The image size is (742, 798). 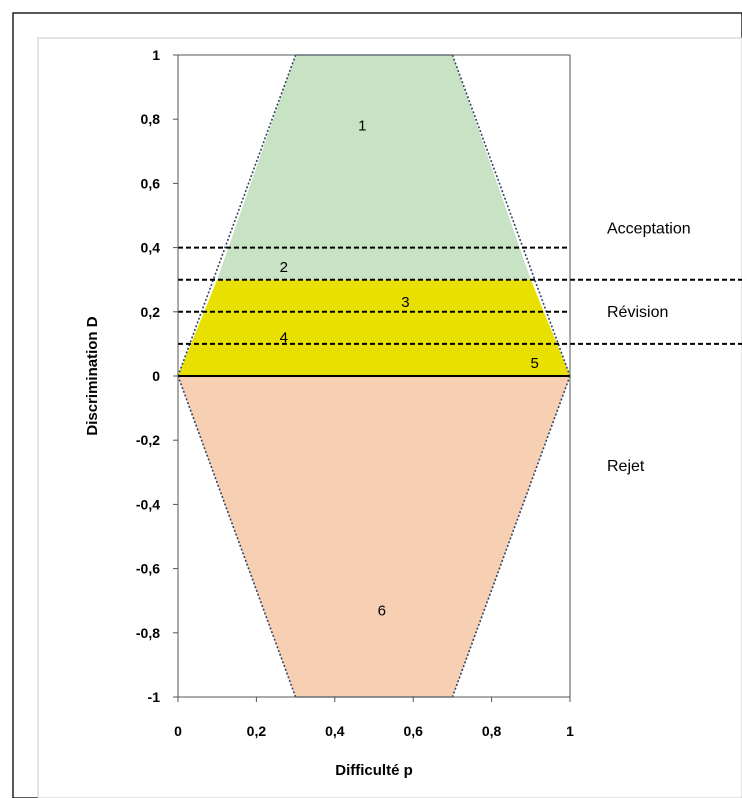 What do you see at coordinates (154, 697) in the screenshot?
I see `y-tick-label: -1` at bounding box center [154, 697].